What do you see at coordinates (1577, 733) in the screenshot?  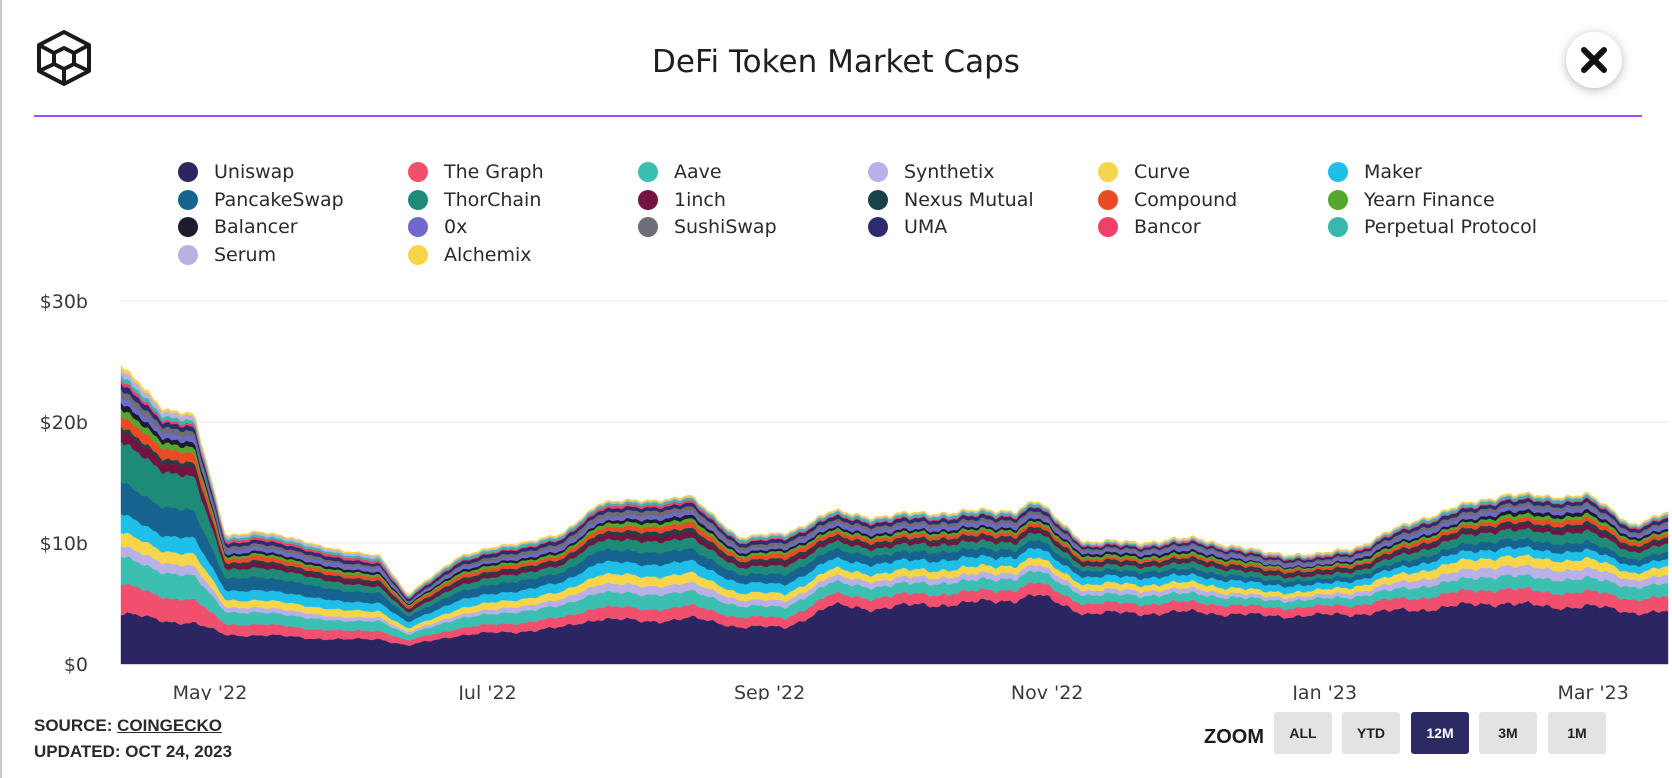 I see `zoom-button-1m: 1M` at bounding box center [1577, 733].